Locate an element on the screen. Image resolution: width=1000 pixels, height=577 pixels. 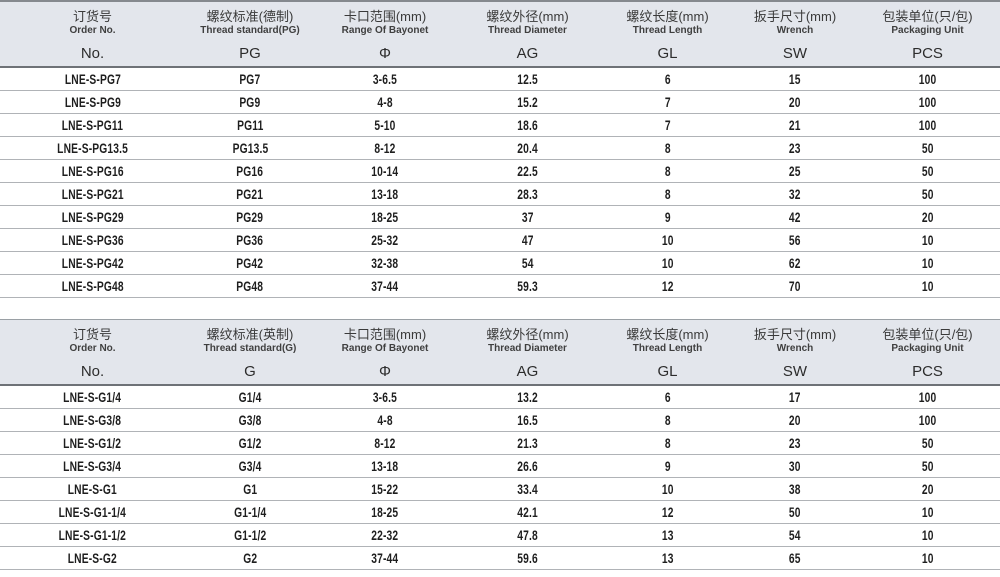
body-cell: 12 is located at coordinates (667, 512).